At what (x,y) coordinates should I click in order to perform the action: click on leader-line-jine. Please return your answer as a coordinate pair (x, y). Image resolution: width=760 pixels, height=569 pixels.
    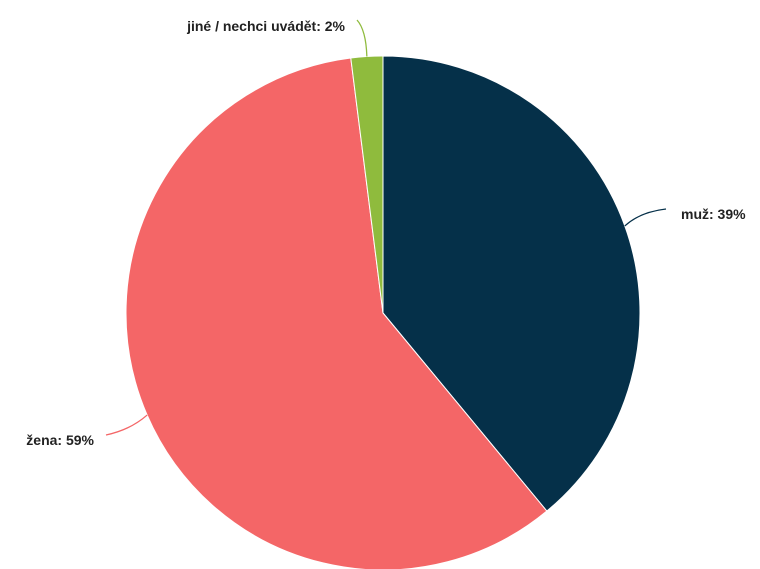
    Looking at the image, I should click on (362, 38).